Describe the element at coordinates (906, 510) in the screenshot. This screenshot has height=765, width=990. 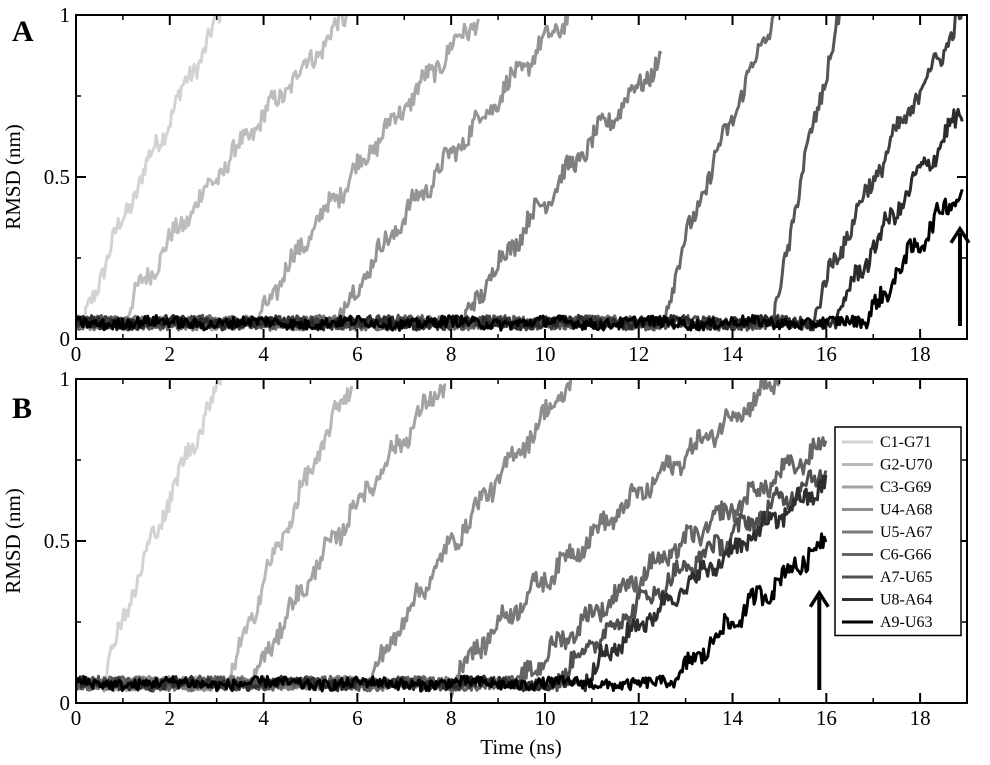
I see `legend-entry: U4-A68` at that location.